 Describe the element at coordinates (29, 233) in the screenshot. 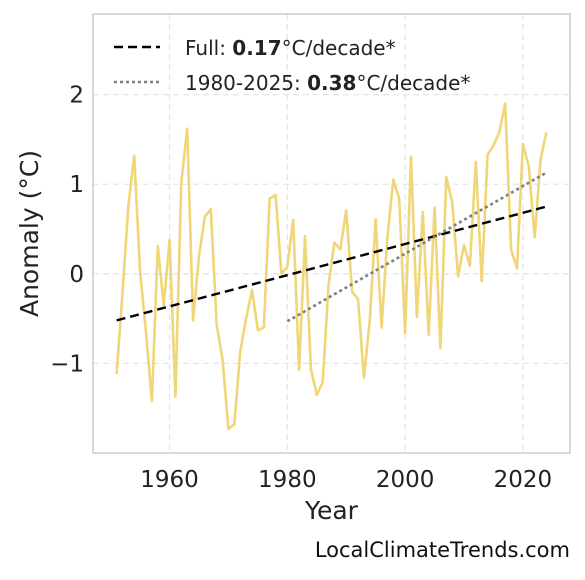

I see `y-axis-label: Anomaly (°C)` at that location.